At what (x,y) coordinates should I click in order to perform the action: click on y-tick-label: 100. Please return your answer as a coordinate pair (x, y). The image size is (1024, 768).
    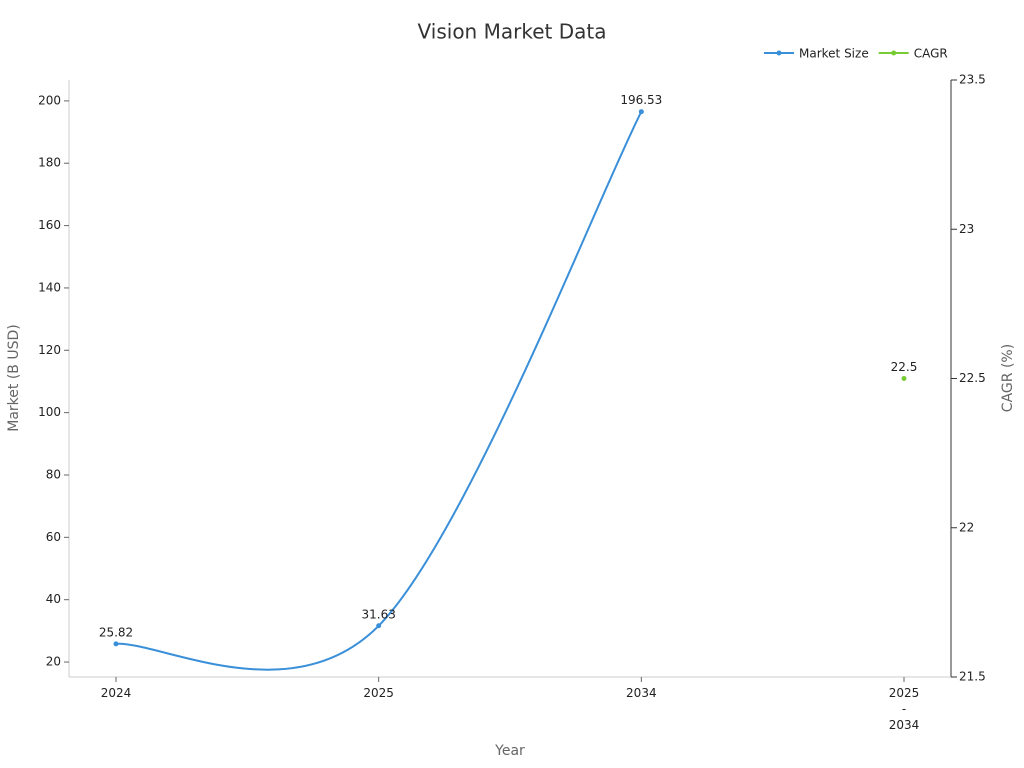
    Looking at the image, I should click on (49, 412).